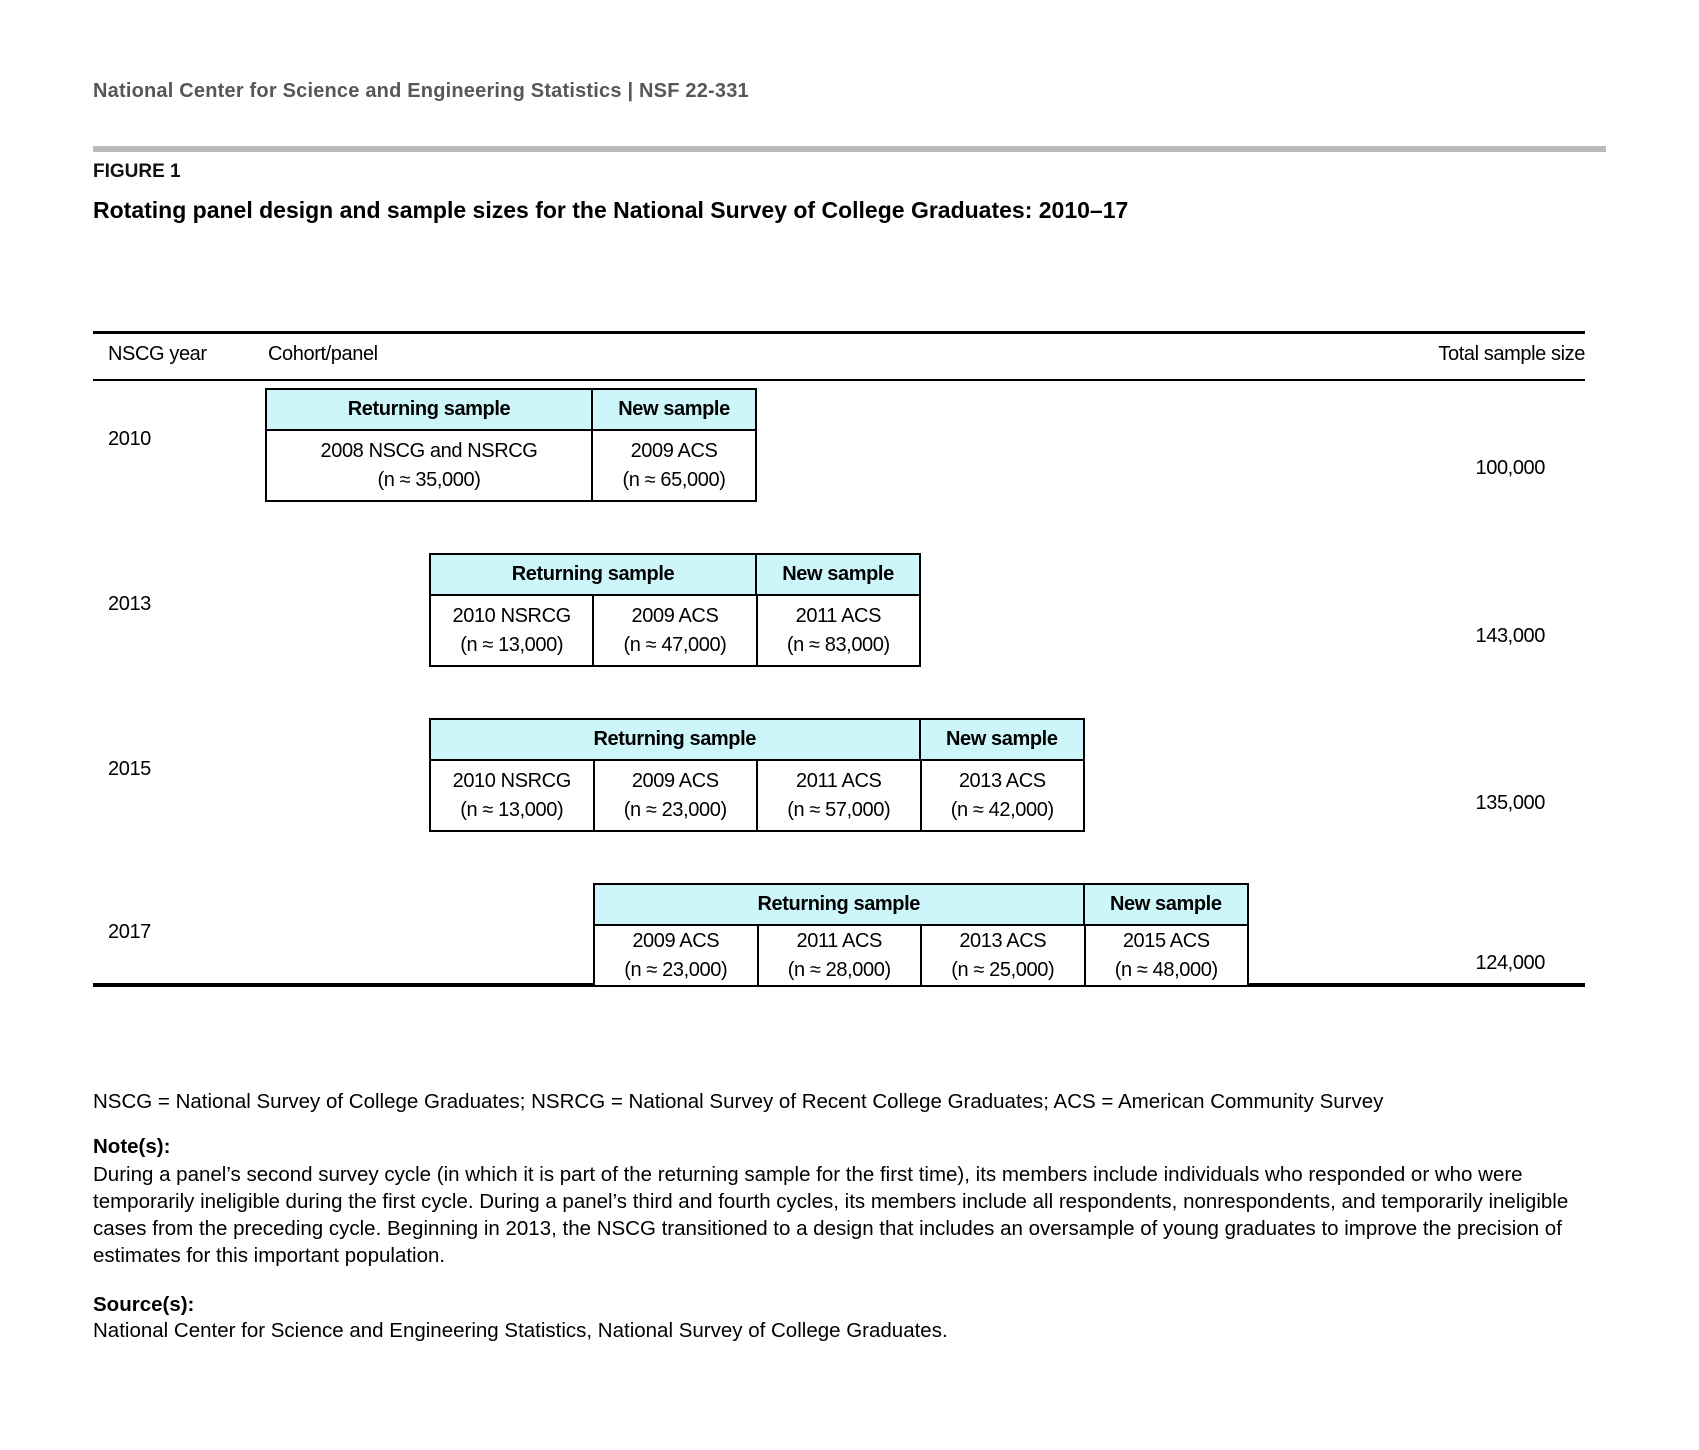 The width and height of the screenshot is (1699, 1450). Describe the element at coordinates (674, 630) in the screenshot. I see `cohort-cell: 2009 ACS (n ≈ 47,000)` at that location.